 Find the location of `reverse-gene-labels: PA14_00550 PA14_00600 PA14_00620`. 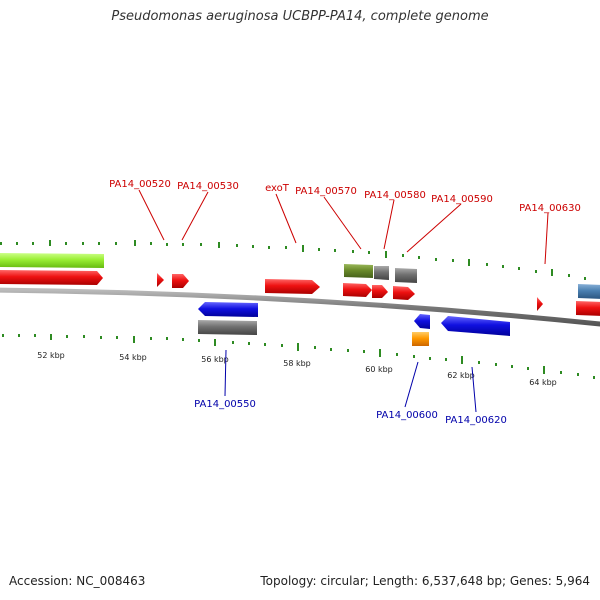

reverse-gene-labels: PA14_00550 PA14_00600 PA14_00620 is located at coordinates (350, 412).